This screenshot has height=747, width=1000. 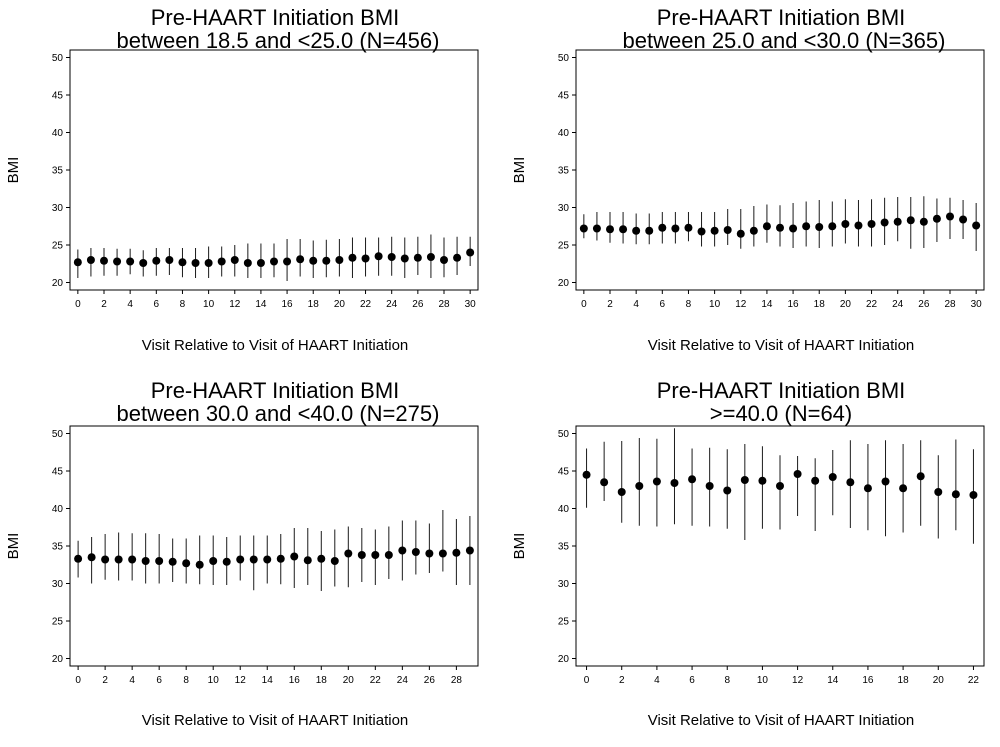 What do you see at coordinates (261, 304) in the screenshot?
I see `x-tick-label: 14` at bounding box center [261, 304].